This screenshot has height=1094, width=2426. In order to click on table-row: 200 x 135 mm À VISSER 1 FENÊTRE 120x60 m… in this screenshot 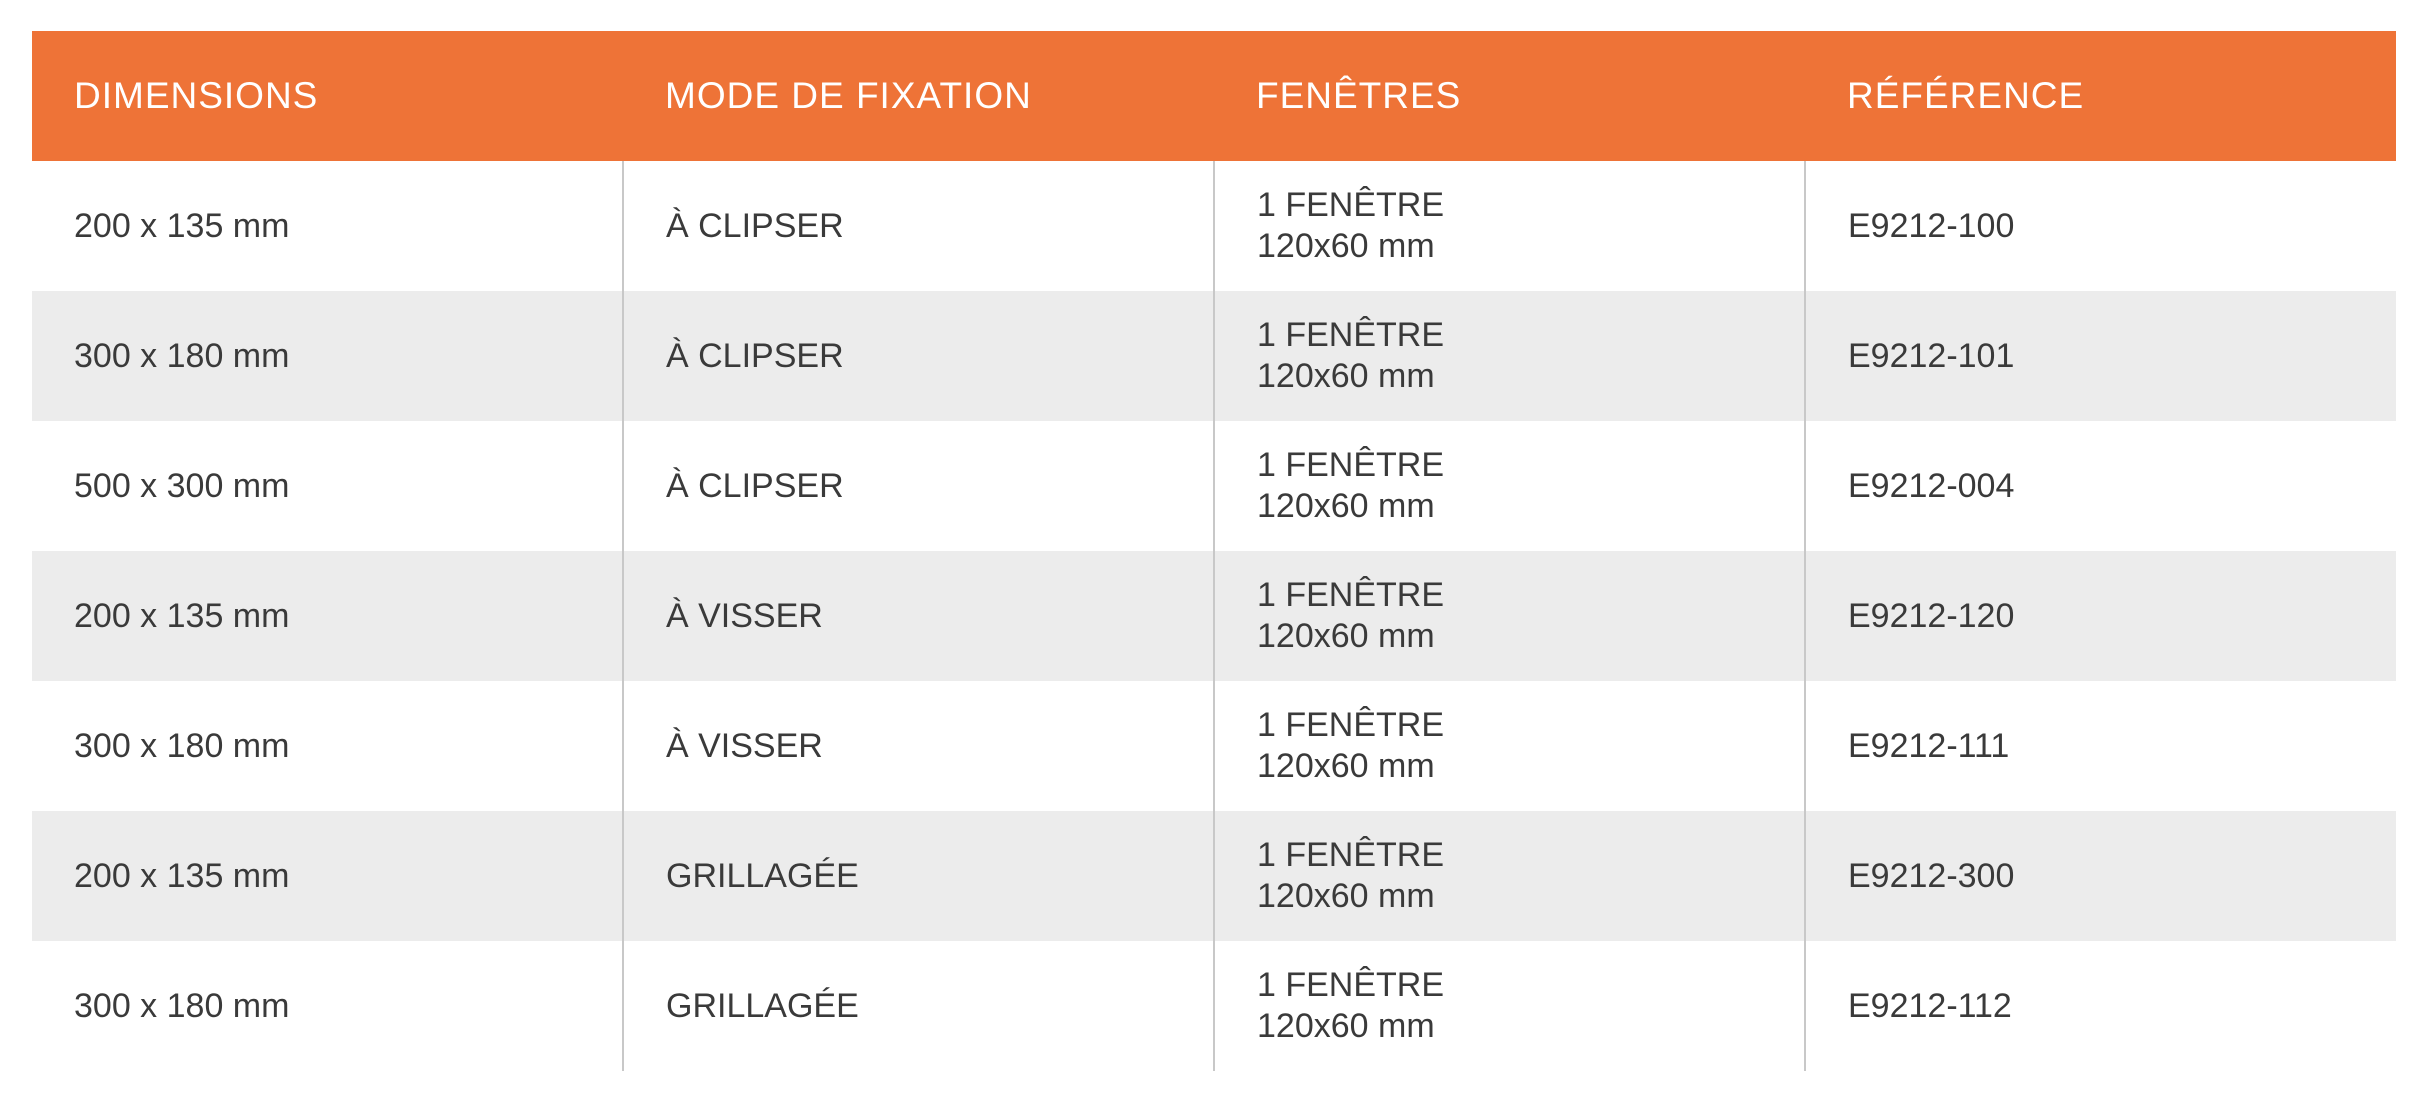, I will do `click(1214, 616)`.